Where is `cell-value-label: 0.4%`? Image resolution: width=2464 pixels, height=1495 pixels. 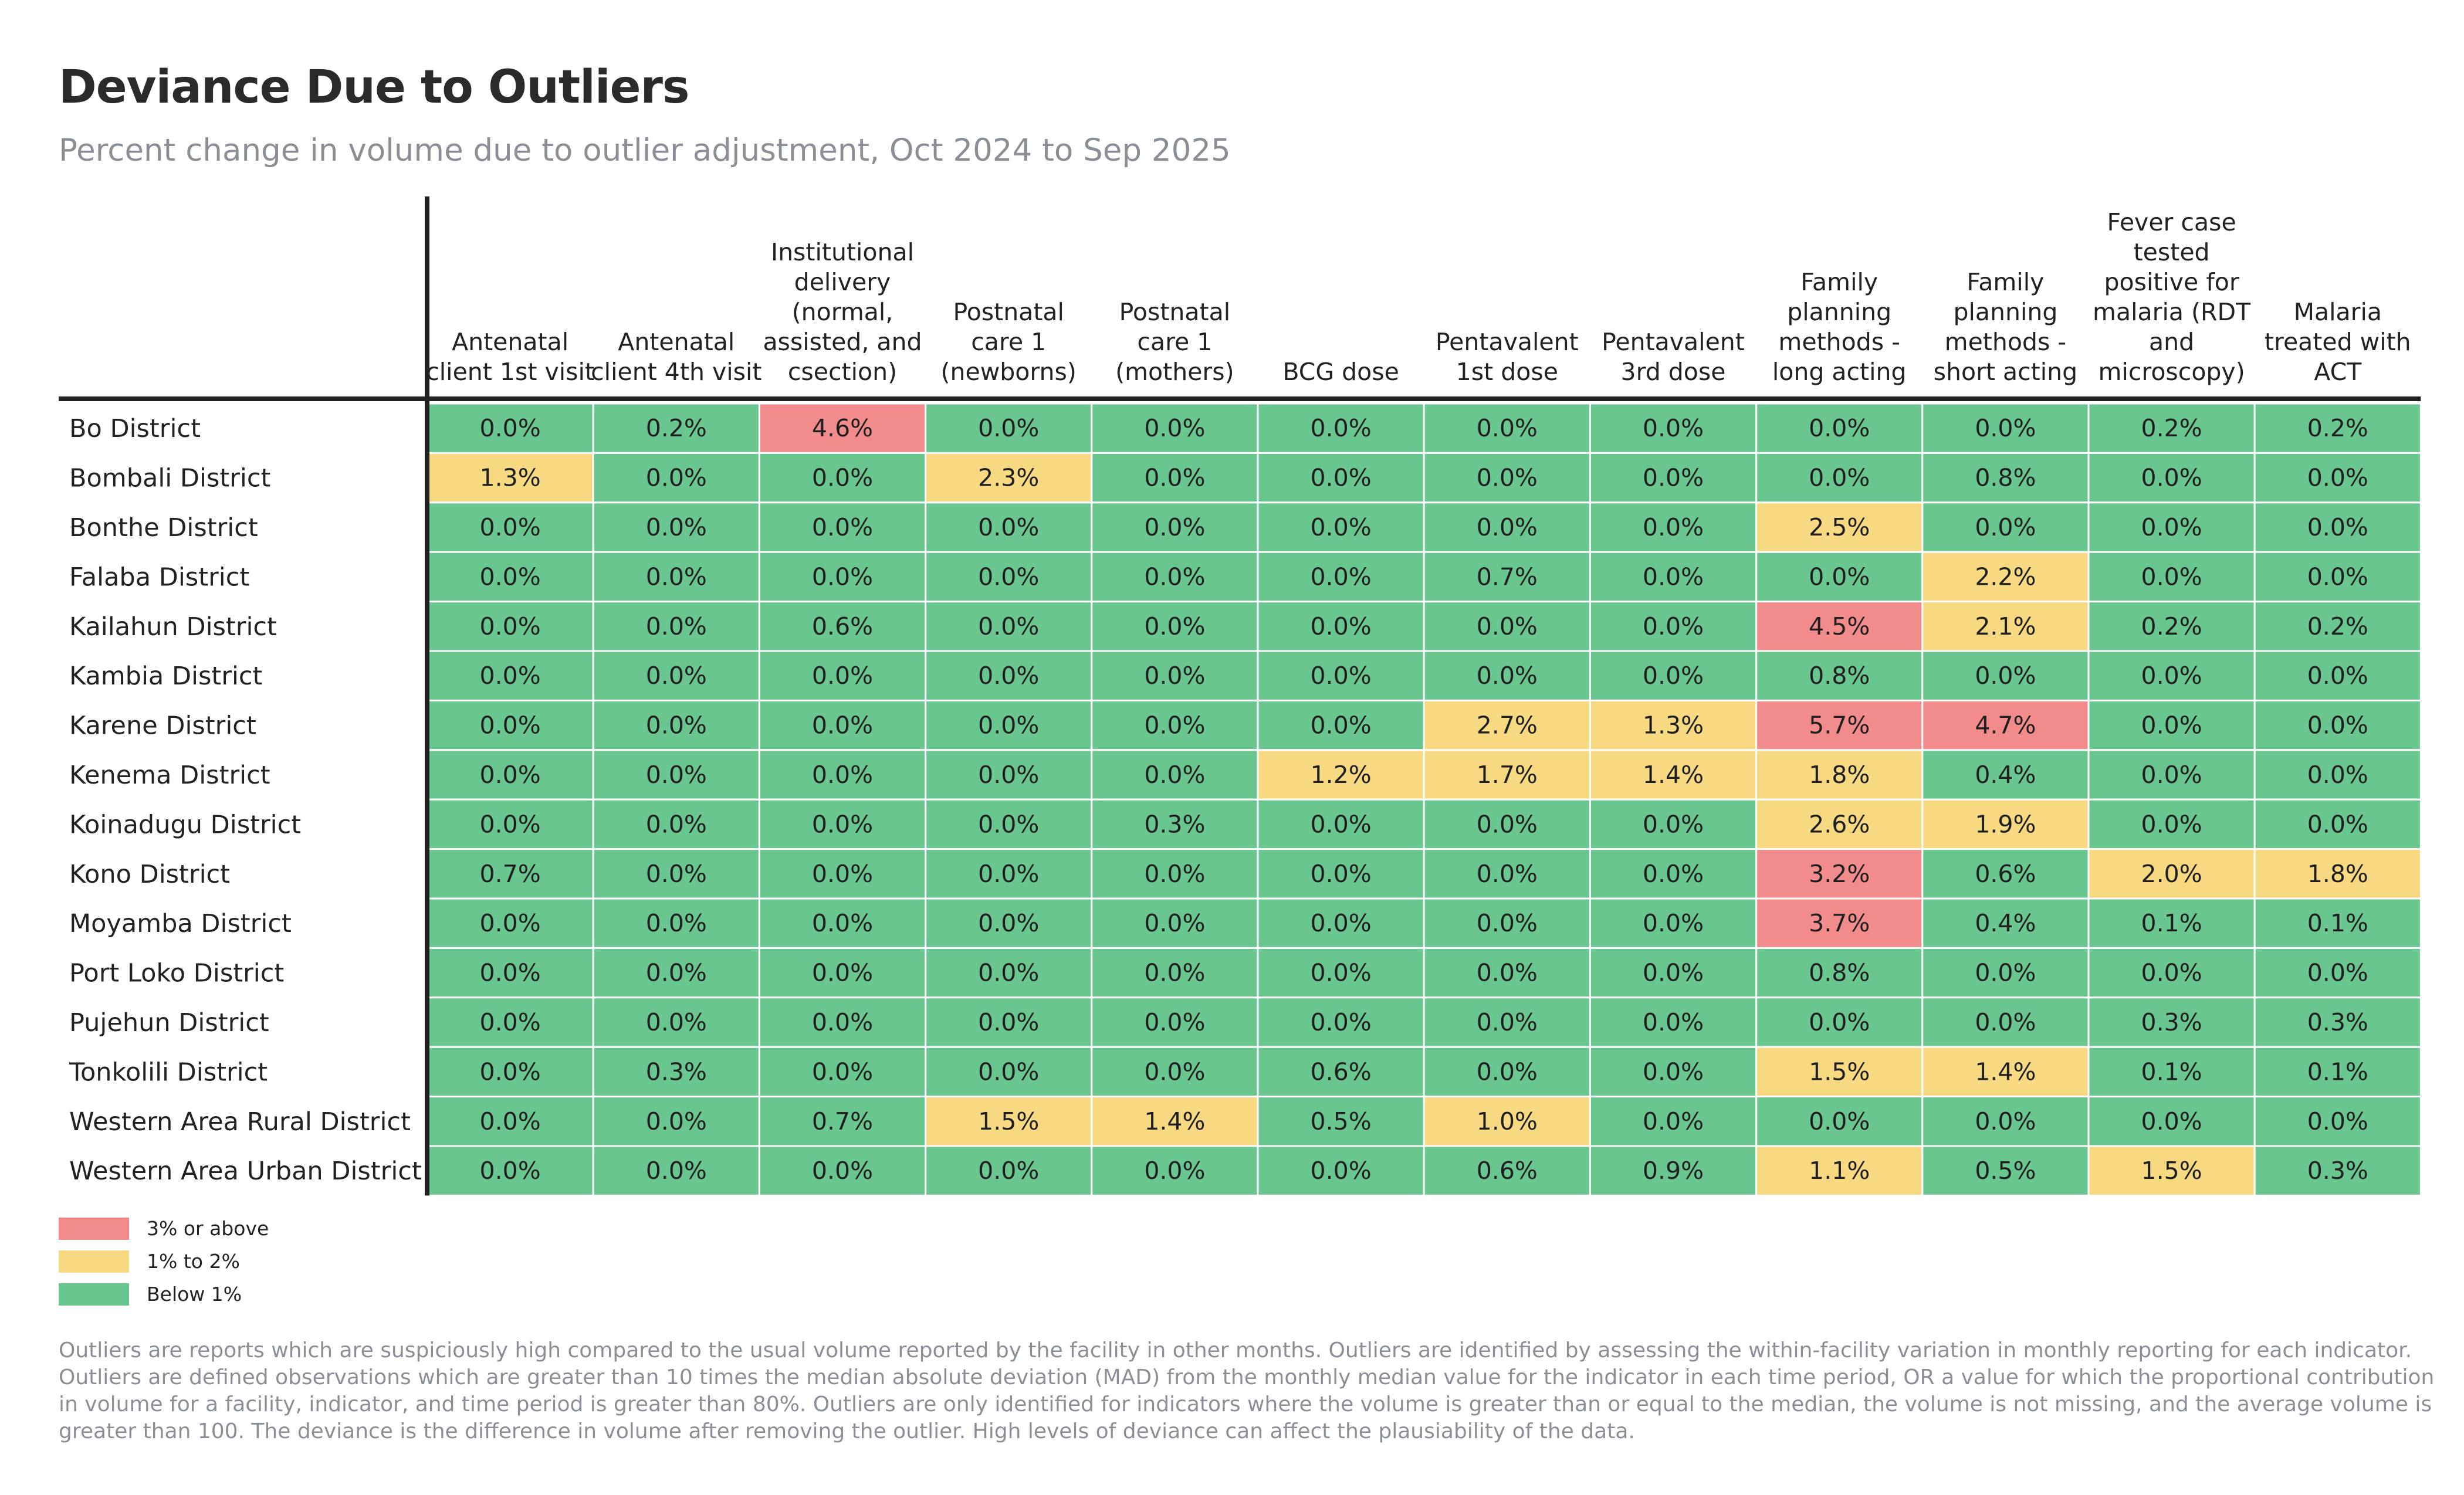
cell-value-label: 0.4% is located at coordinates (2005, 923).